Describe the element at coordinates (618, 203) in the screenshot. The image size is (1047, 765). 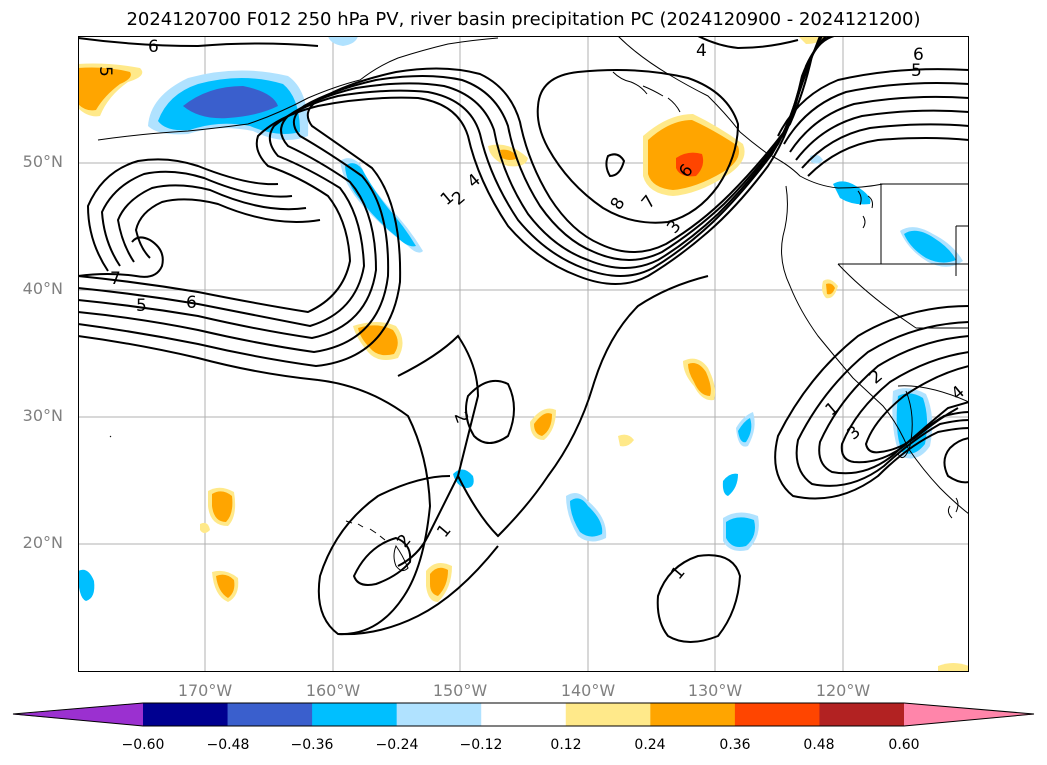
I see `contour-label: 8` at that location.